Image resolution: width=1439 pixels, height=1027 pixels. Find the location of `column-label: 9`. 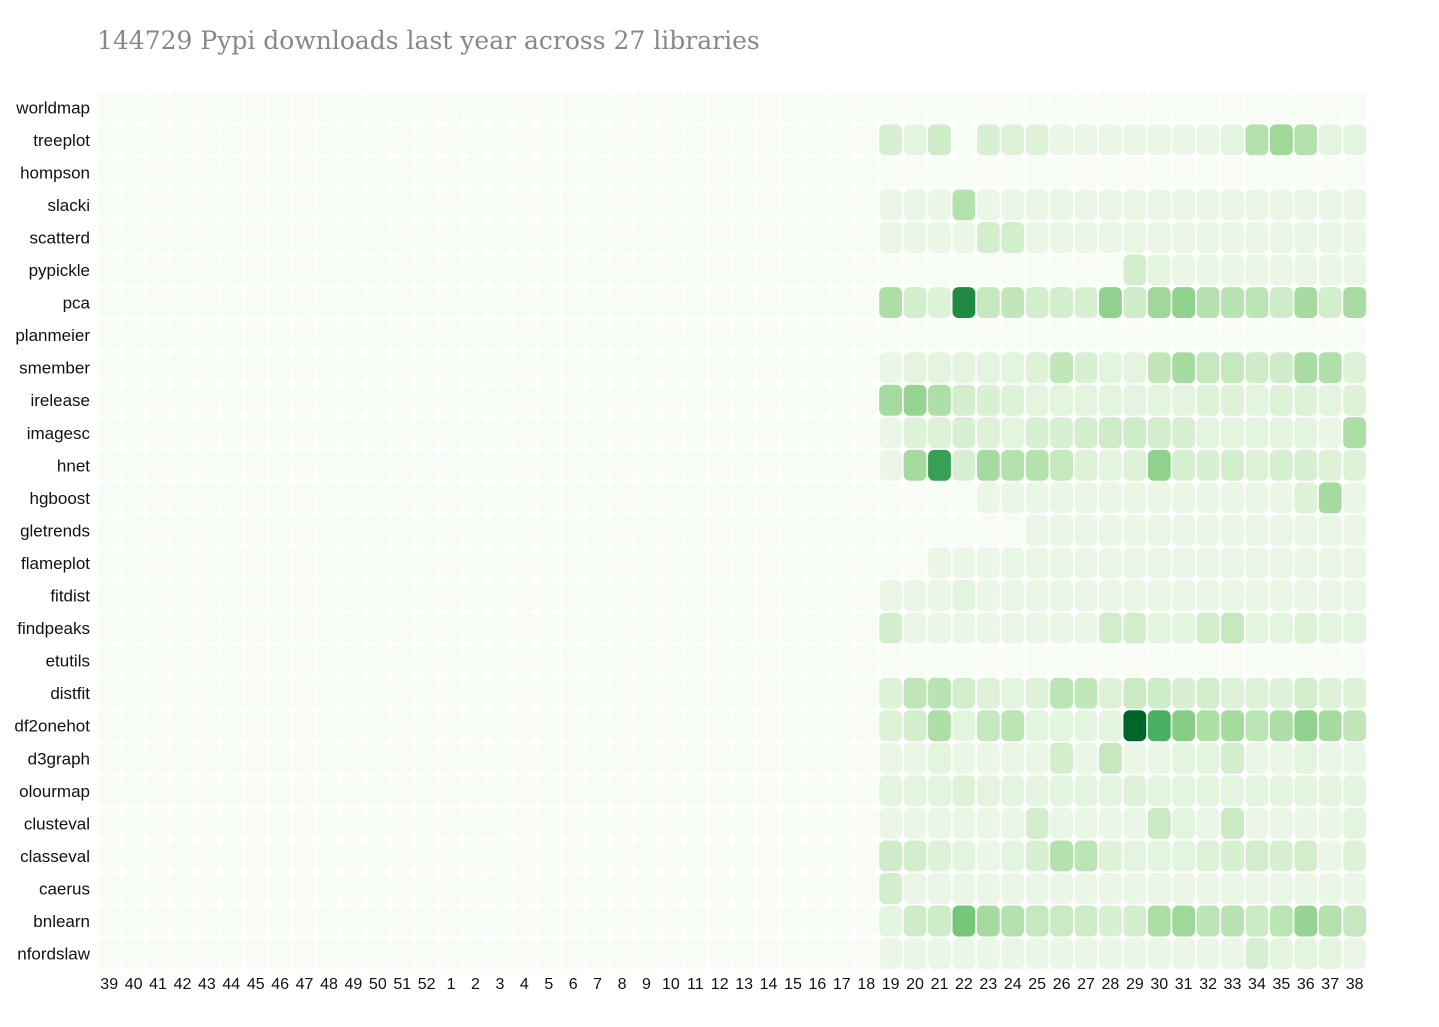

column-label: 9 is located at coordinates (646, 984).